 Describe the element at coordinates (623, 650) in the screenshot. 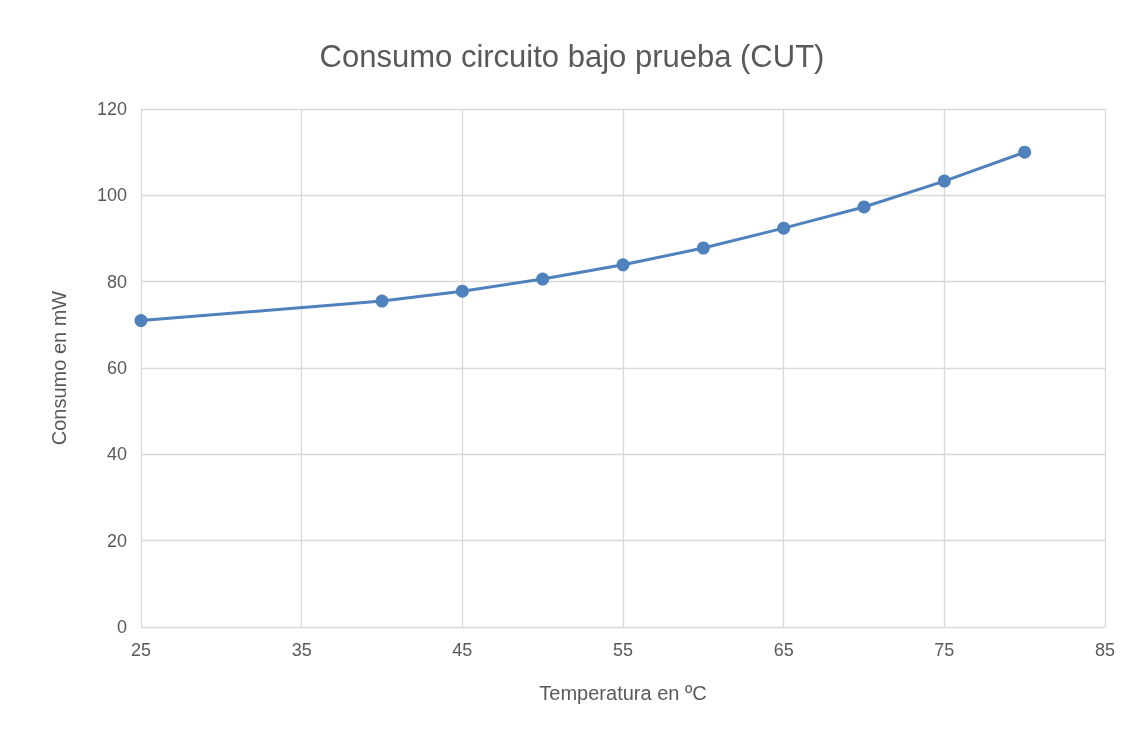

I see `x-tick-label: 55` at that location.